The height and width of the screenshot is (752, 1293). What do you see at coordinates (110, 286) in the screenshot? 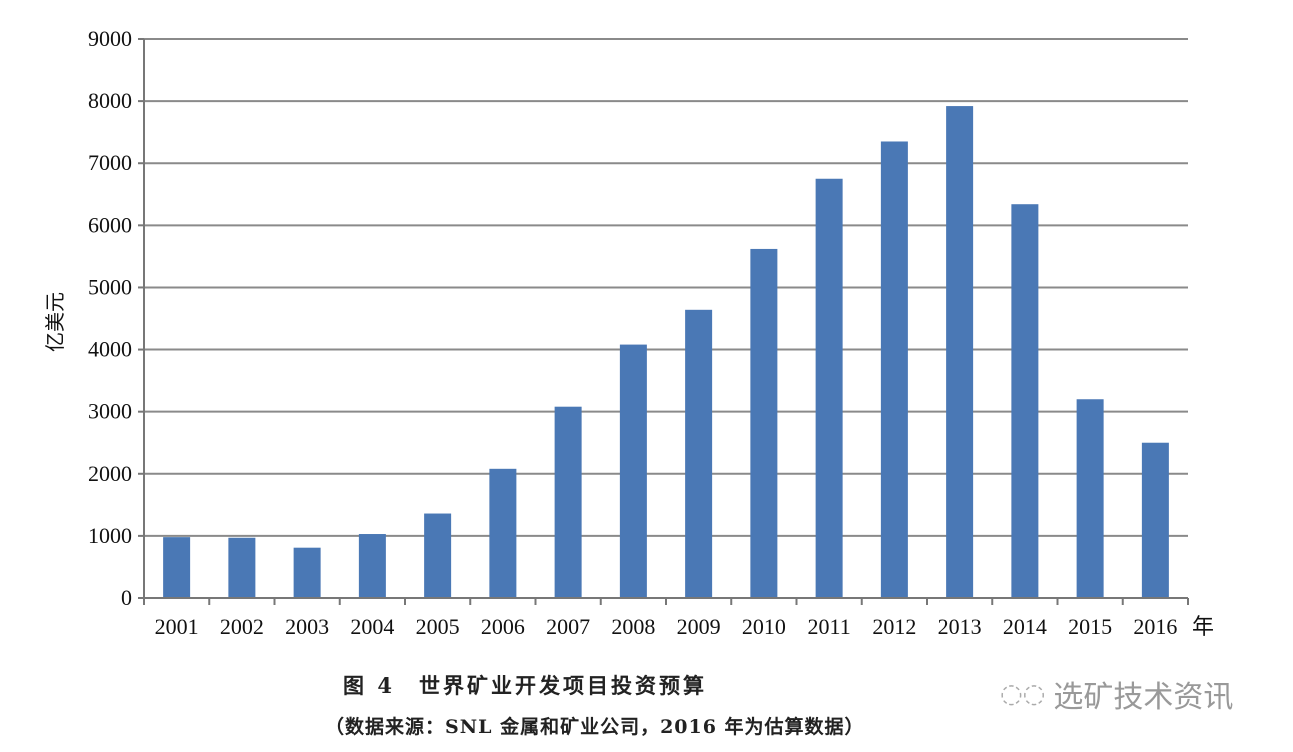
I see `y-tick-label: 5000` at bounding box center [110, 286].